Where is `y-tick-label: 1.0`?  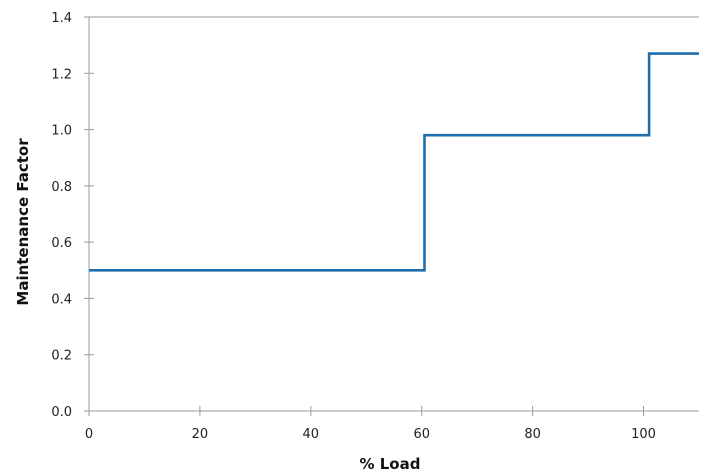 y-tick-label: 1.0 is located at coordinates (61, 131).